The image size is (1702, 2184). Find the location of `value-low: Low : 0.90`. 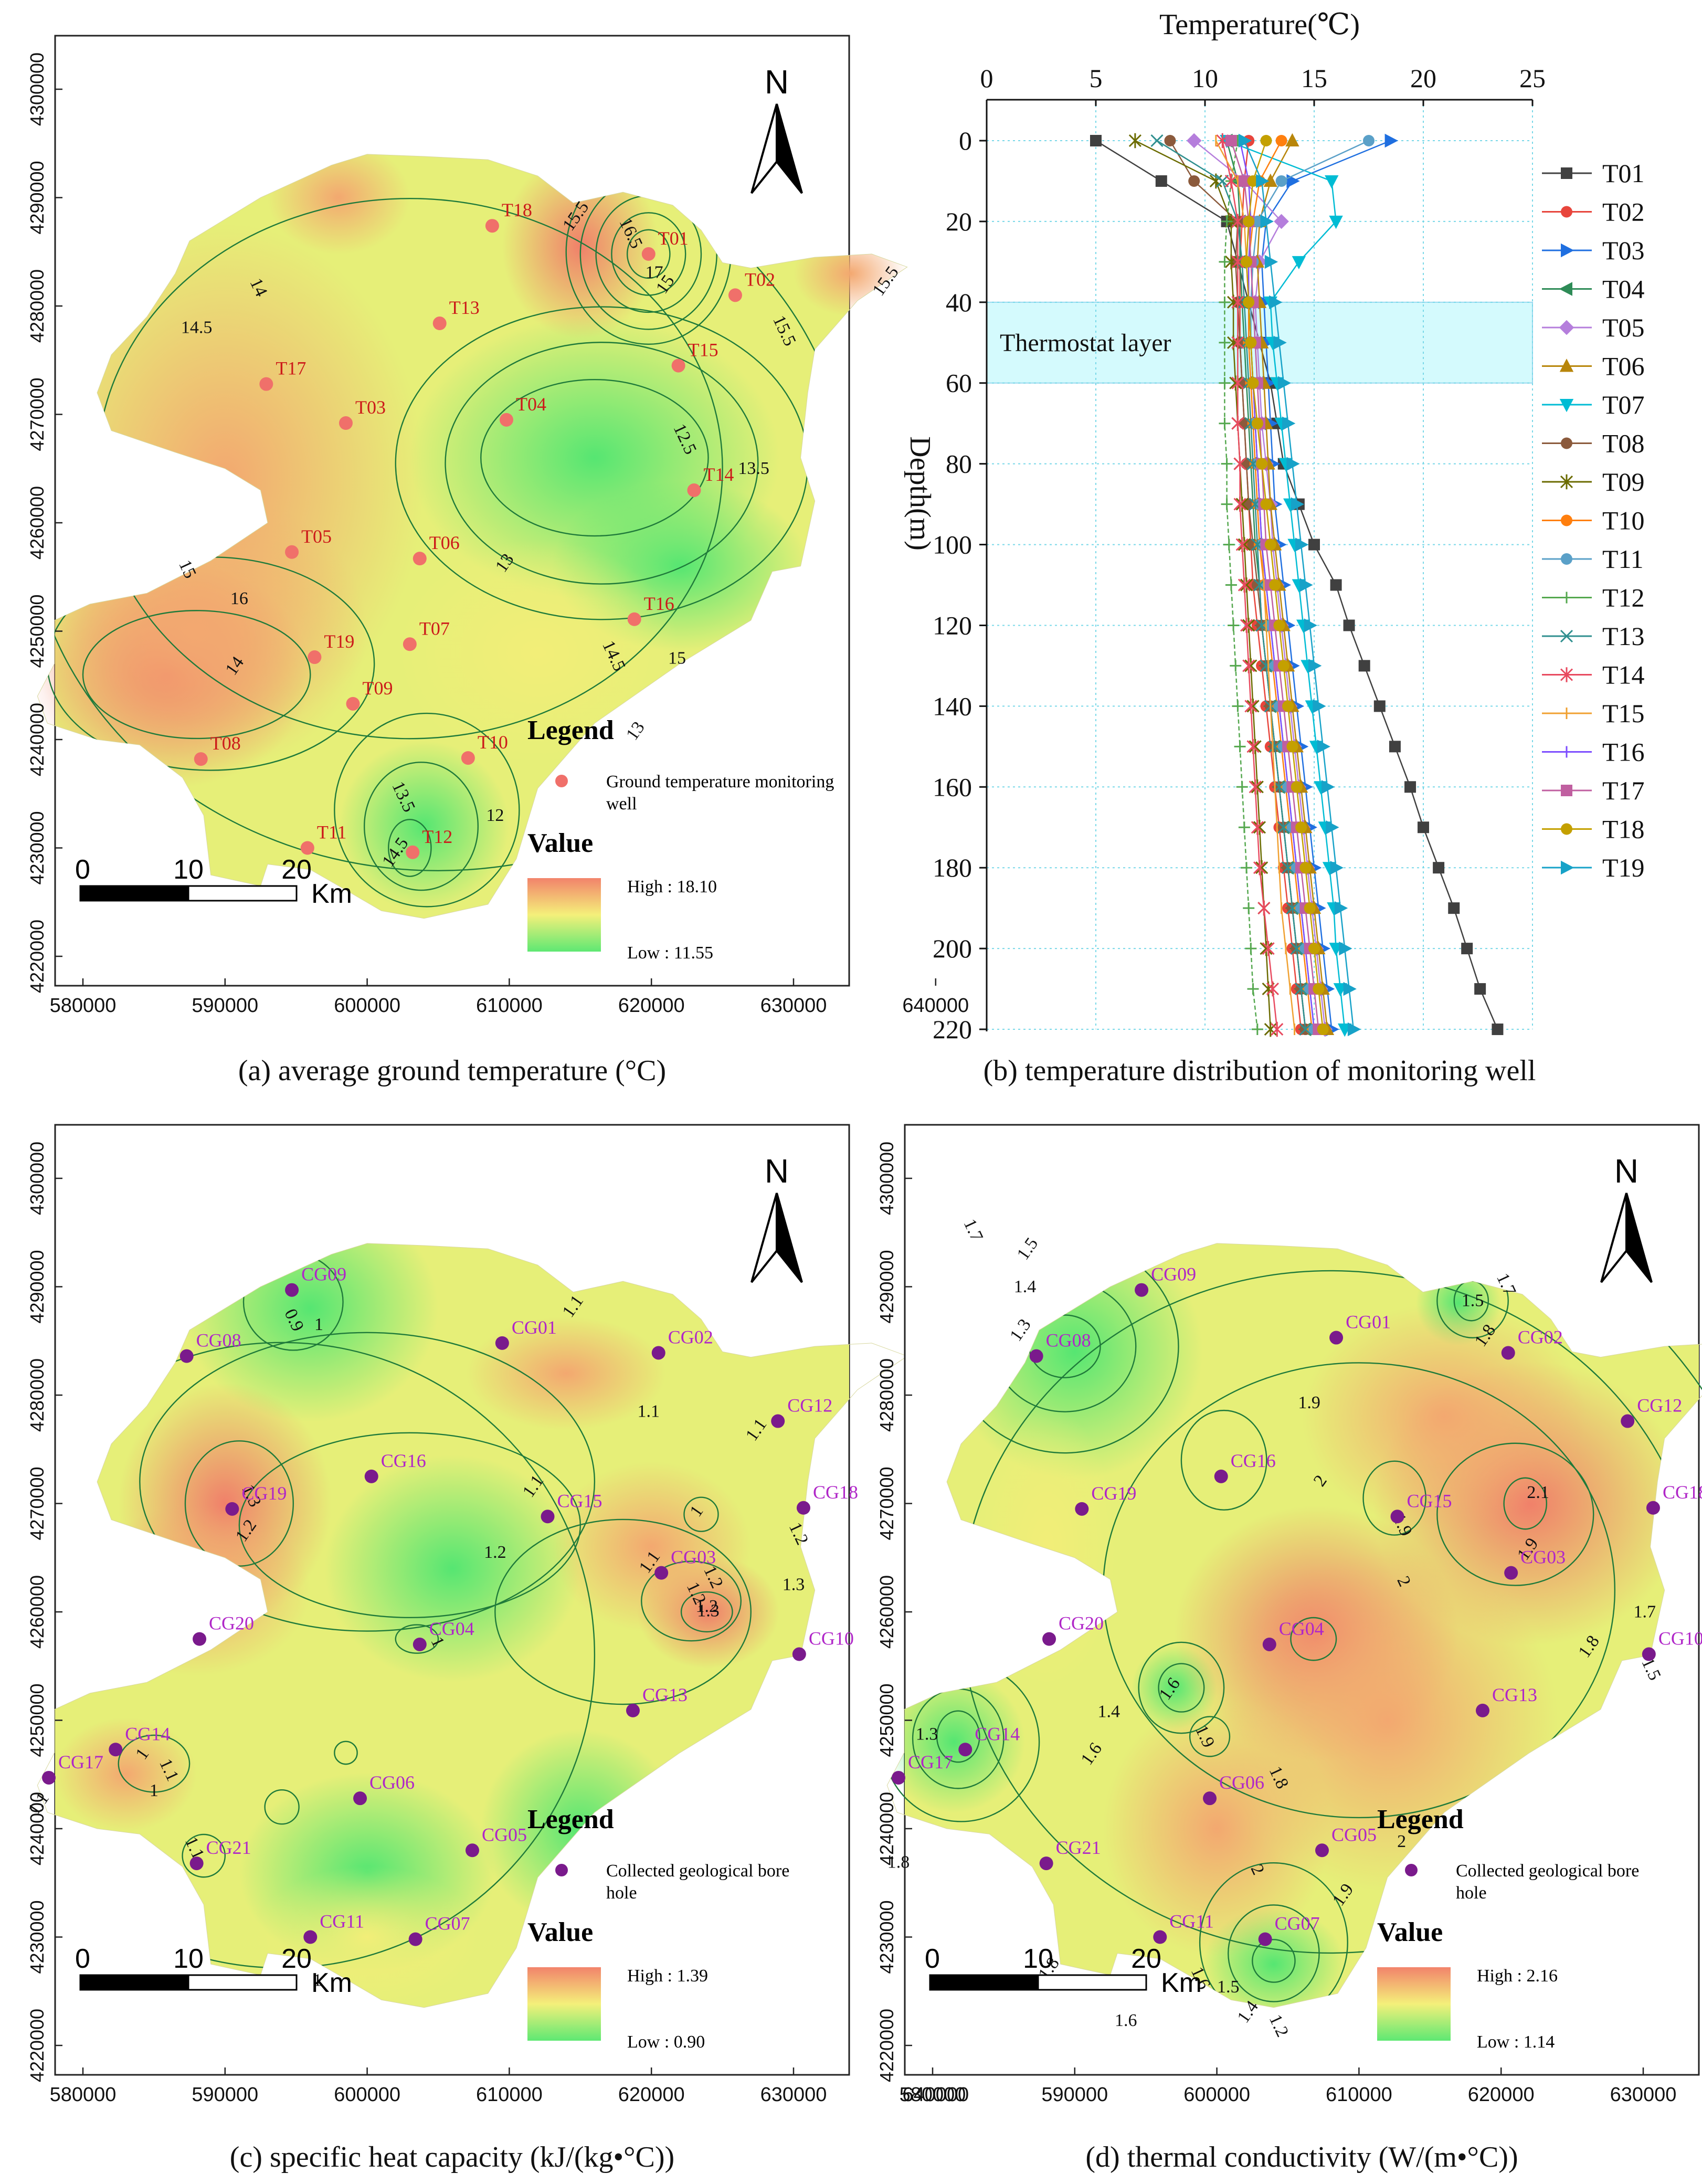

value-low: Low : 0.90 is located at coordinates (666, 2042).